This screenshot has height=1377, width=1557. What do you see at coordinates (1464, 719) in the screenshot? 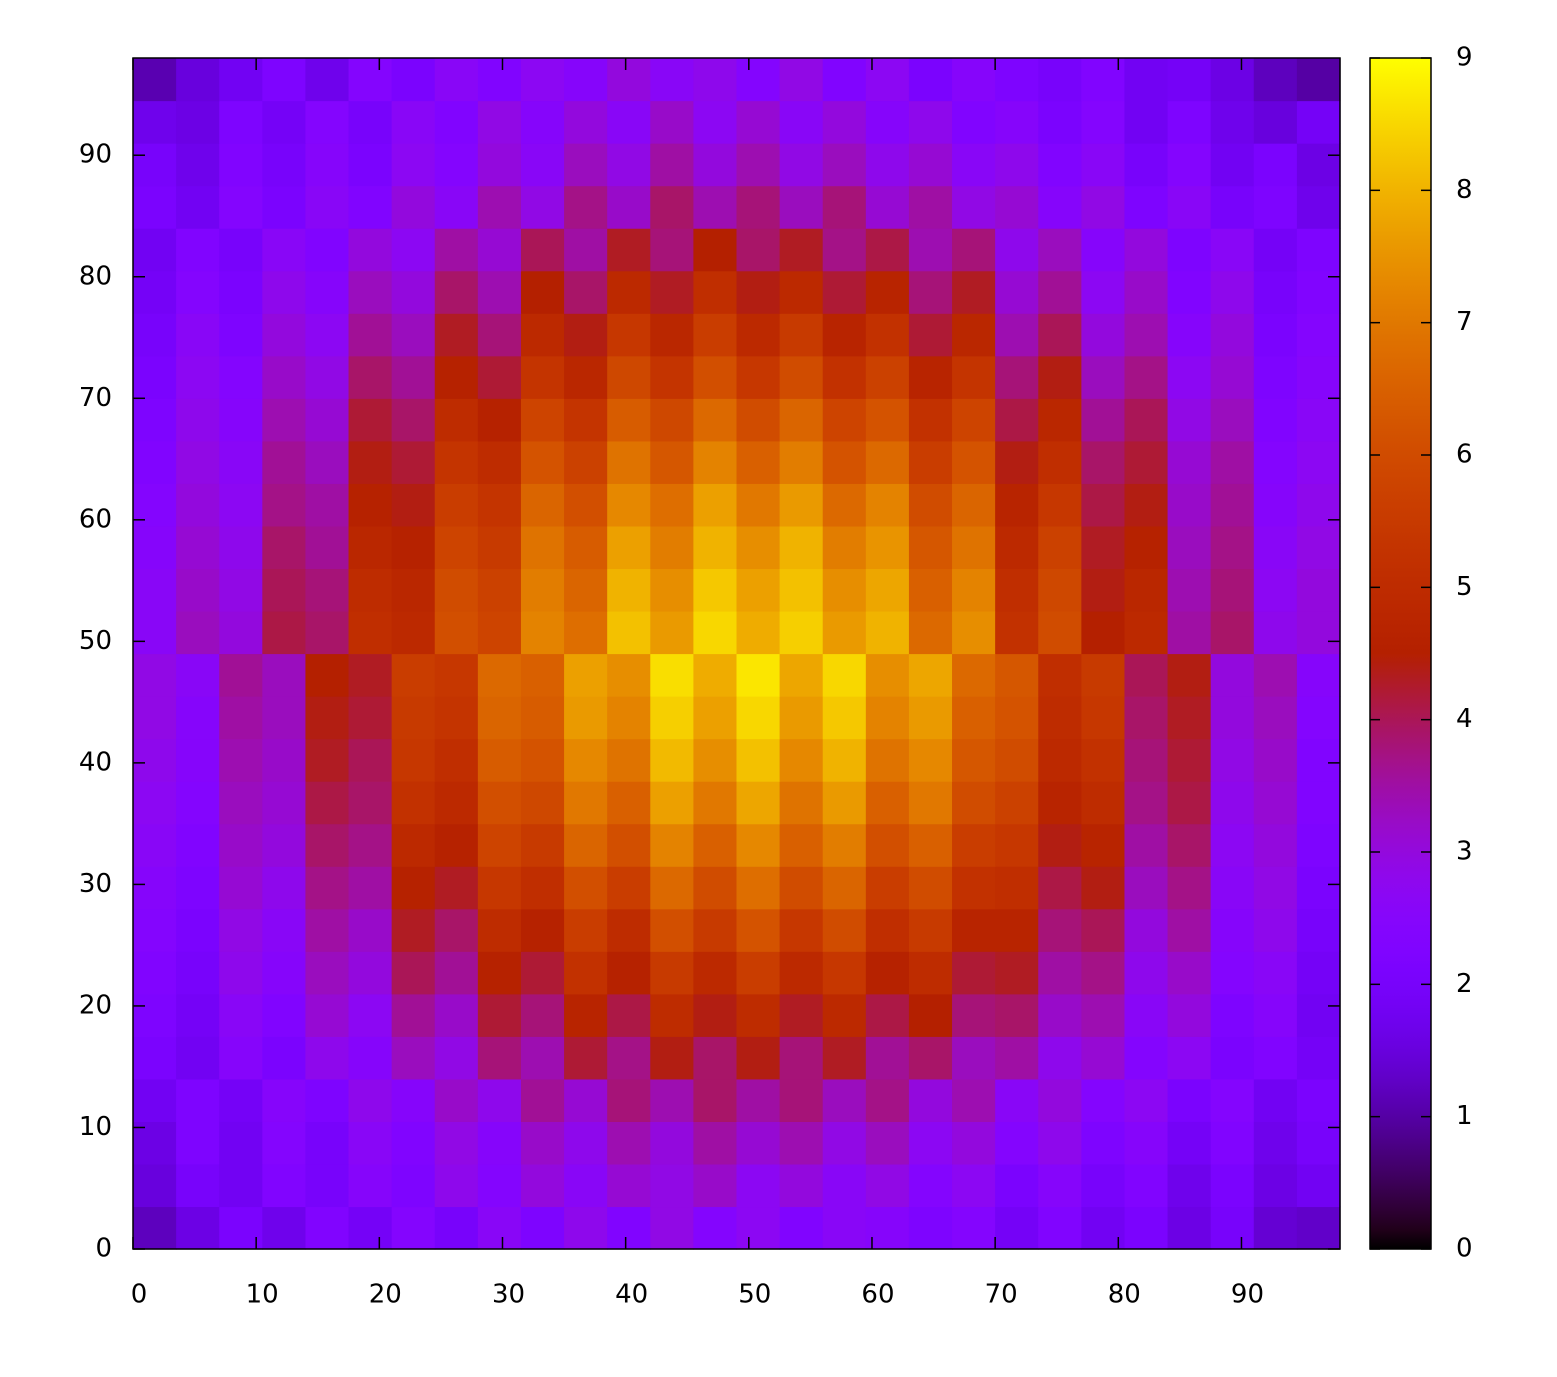
I see `colorbar-tick-label: 4` at bounding box center [1464, 719].